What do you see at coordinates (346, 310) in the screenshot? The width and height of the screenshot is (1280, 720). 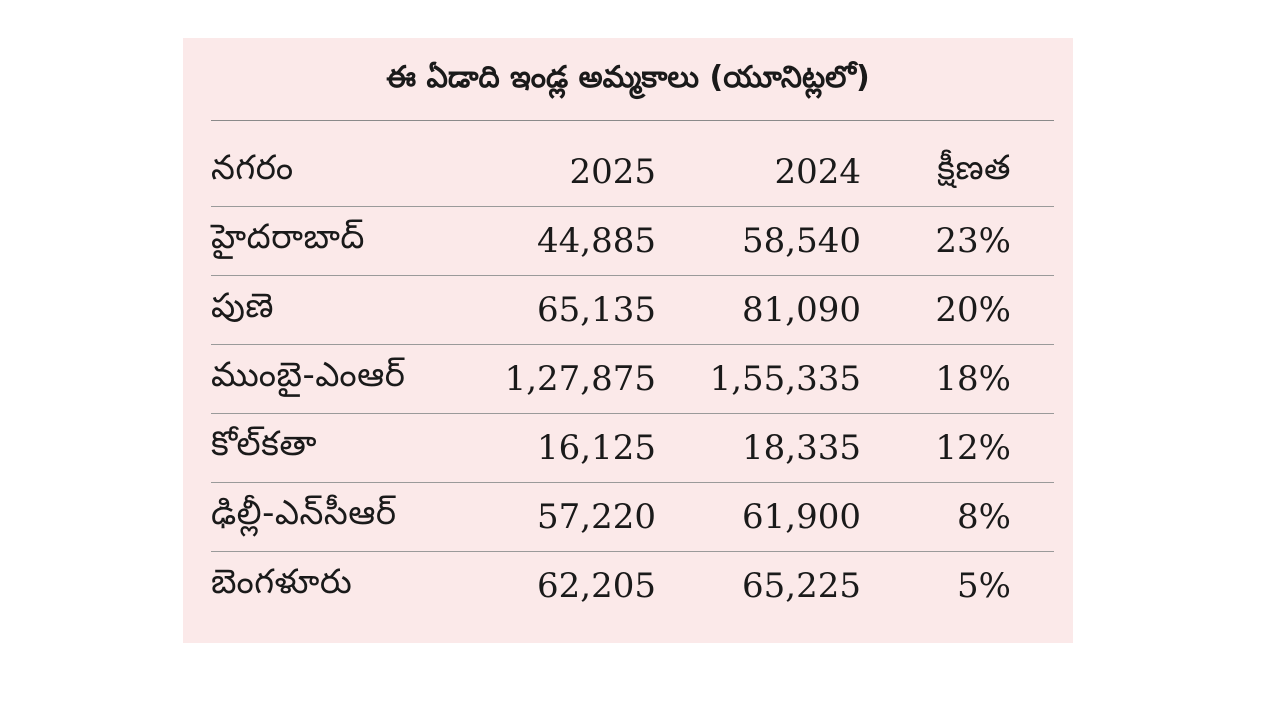 I see `cell-city: పుణె` at bounding box center [346, 310].